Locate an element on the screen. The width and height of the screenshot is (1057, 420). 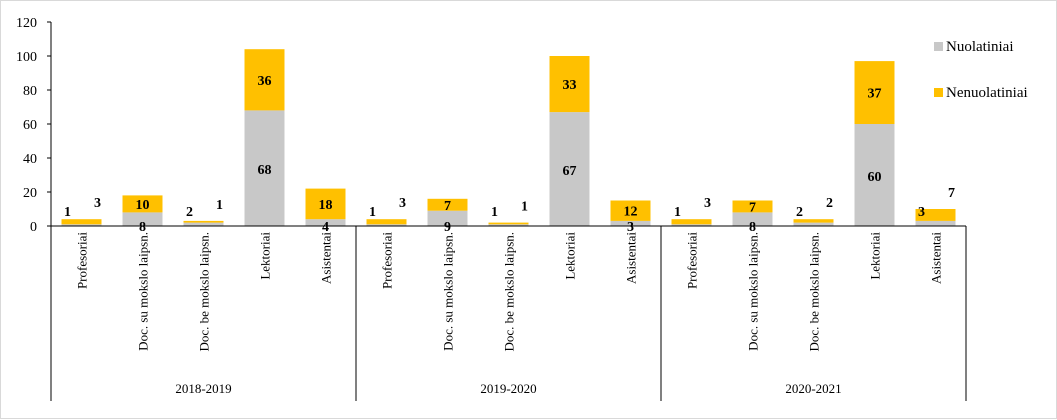
y-tick-label: 40 is located at coordinates (30, 159).